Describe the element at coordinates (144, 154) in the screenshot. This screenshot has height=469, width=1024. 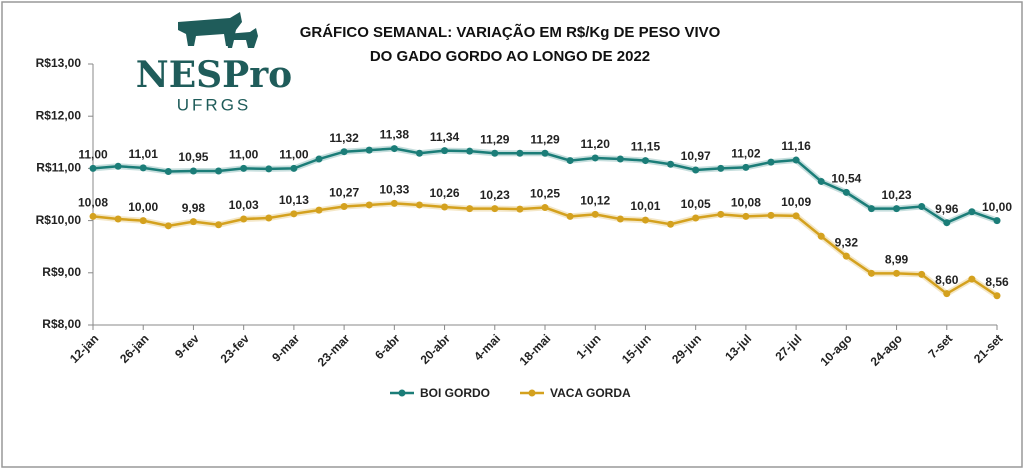
I see `data-label: 11,01` at that location.